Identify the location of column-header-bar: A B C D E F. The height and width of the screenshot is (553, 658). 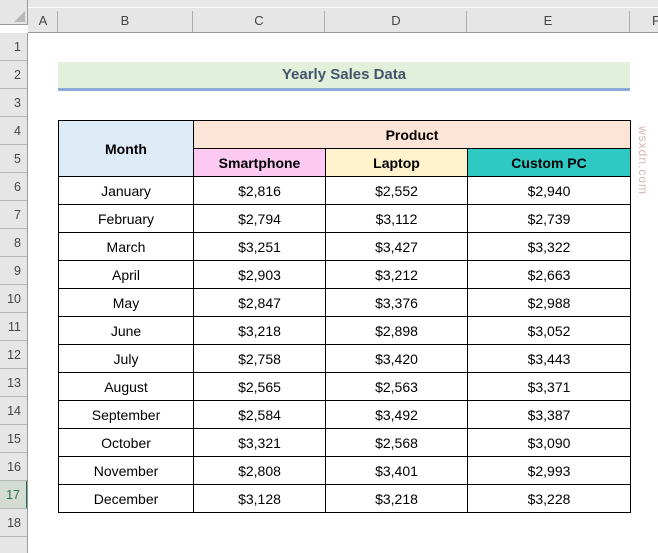
(343, 20).